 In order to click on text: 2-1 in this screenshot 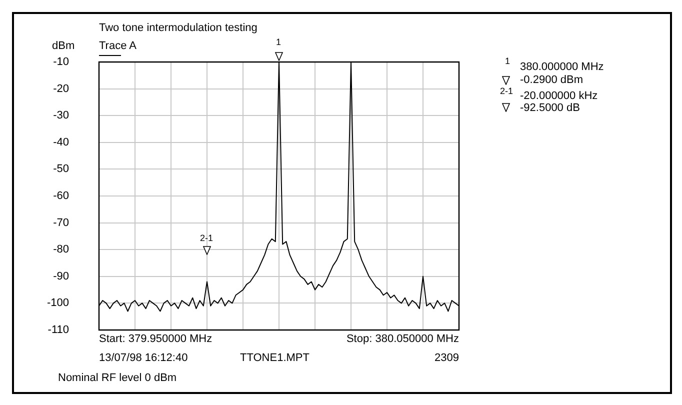, I will do `click(507, 91)`.